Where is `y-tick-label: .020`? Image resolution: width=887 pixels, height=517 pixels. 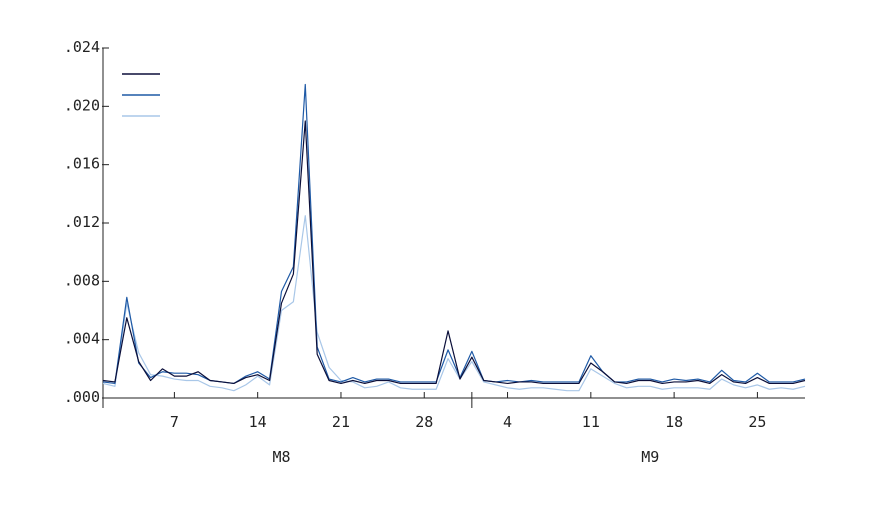 y-tick-label: .020 is located at coordinates (82, 105).